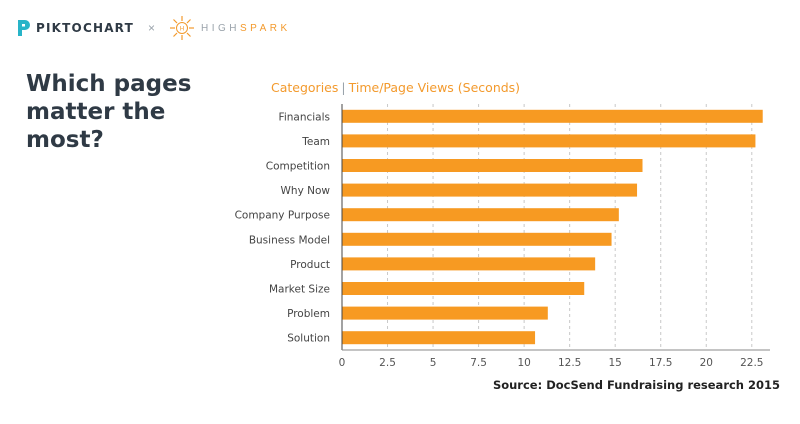 This screenshot has height=424, width=800. I want to click on category-label: Problem, so click(308, 314).